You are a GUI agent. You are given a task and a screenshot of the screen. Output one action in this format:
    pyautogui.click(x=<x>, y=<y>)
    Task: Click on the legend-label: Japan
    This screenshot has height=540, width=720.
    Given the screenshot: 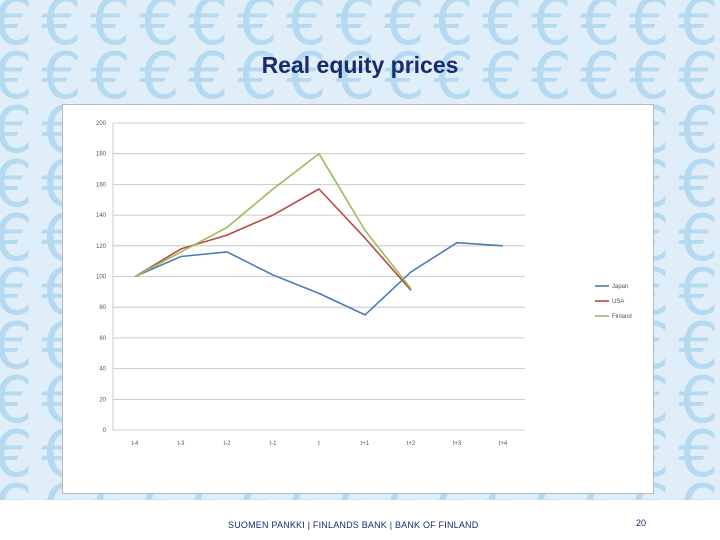 What is the action you would take?
    pyautogui.click(x=620, y=287)
    